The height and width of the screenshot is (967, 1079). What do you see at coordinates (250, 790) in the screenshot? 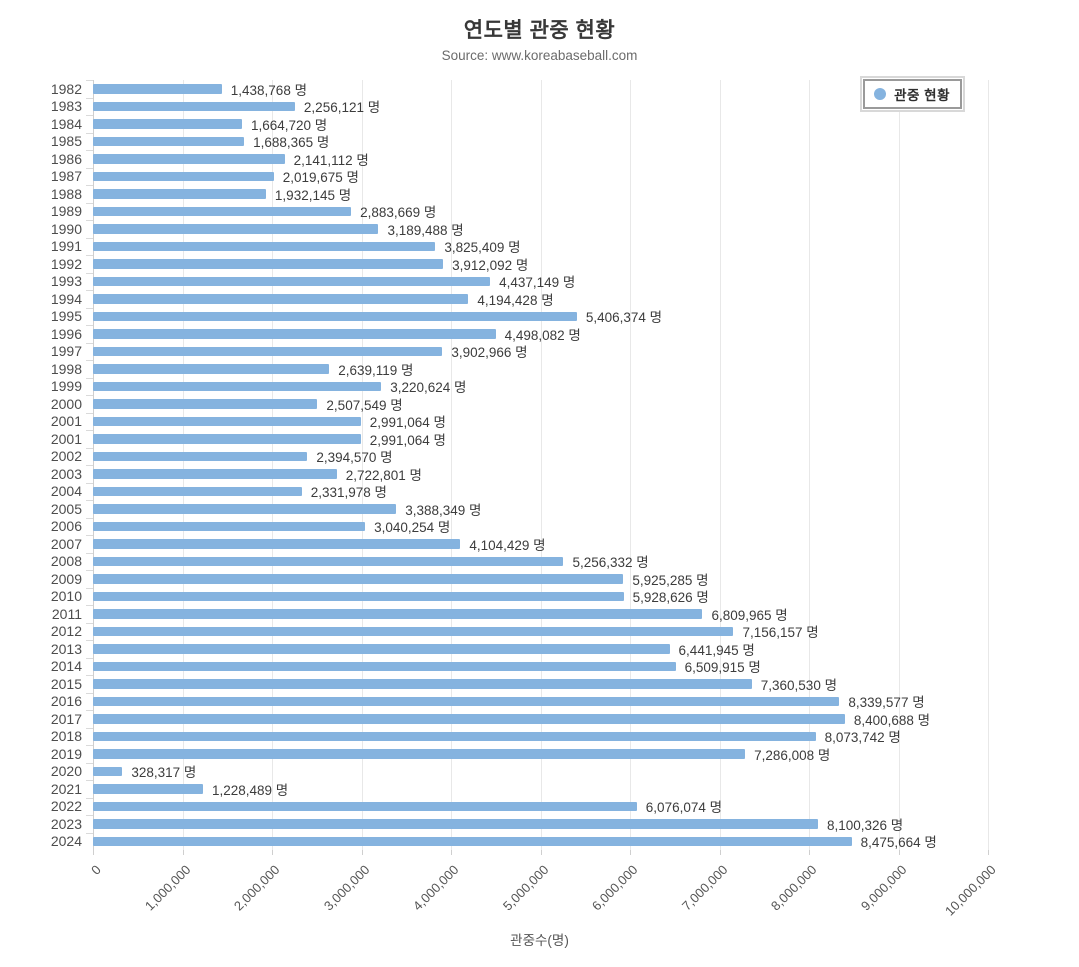
I see `bar-value-label: 1,228,489 명` at bounding box center [250, 790].